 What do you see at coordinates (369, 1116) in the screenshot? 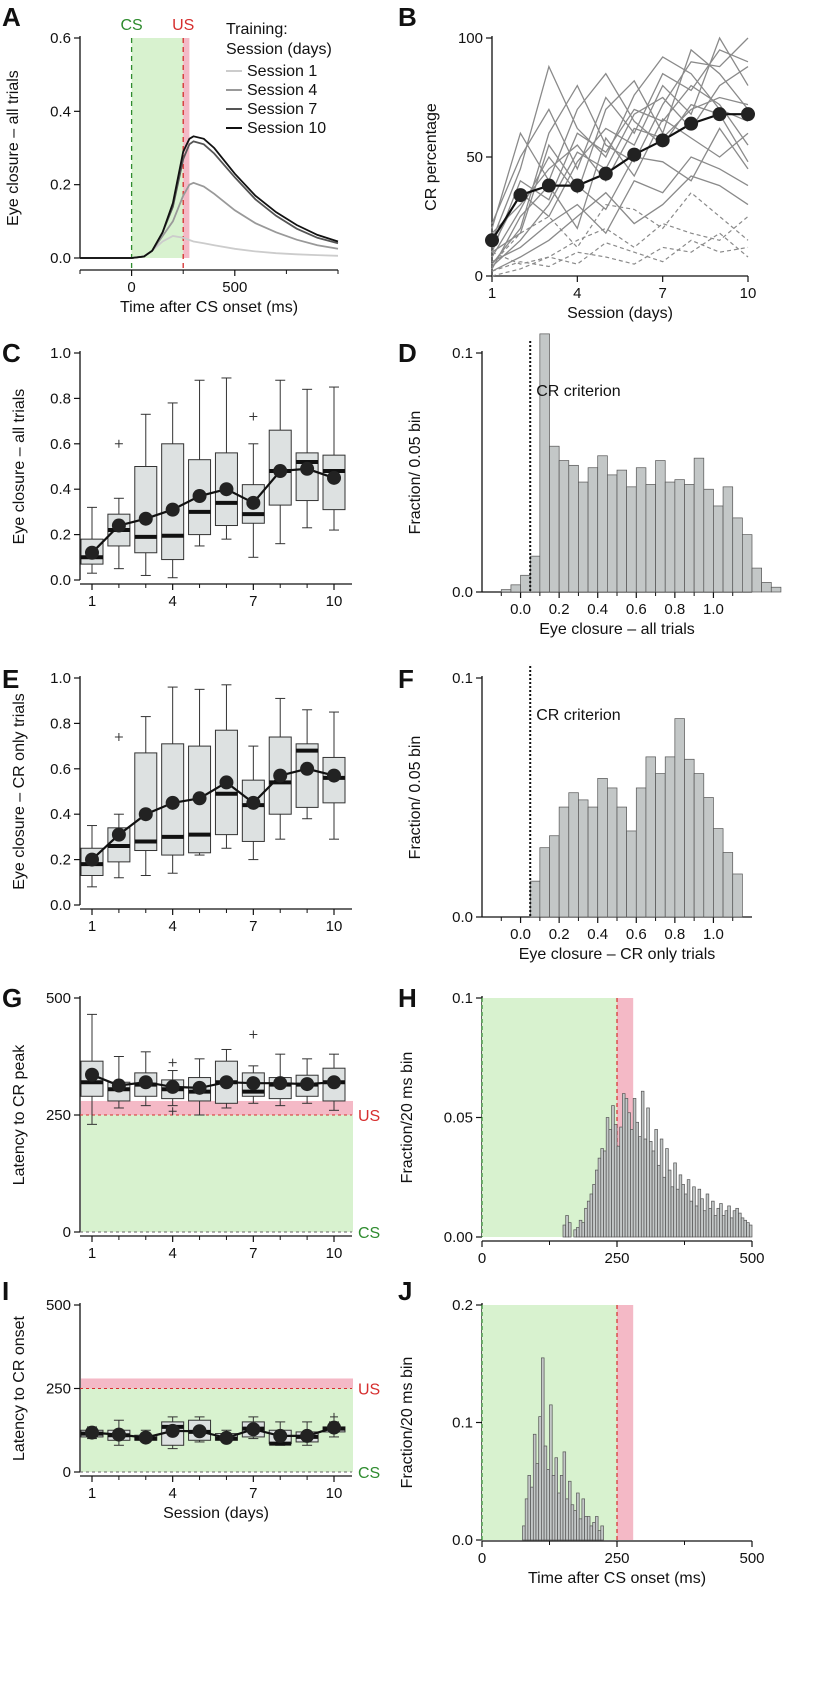
I see `us-label: US` at bounding box center [369, 1116].